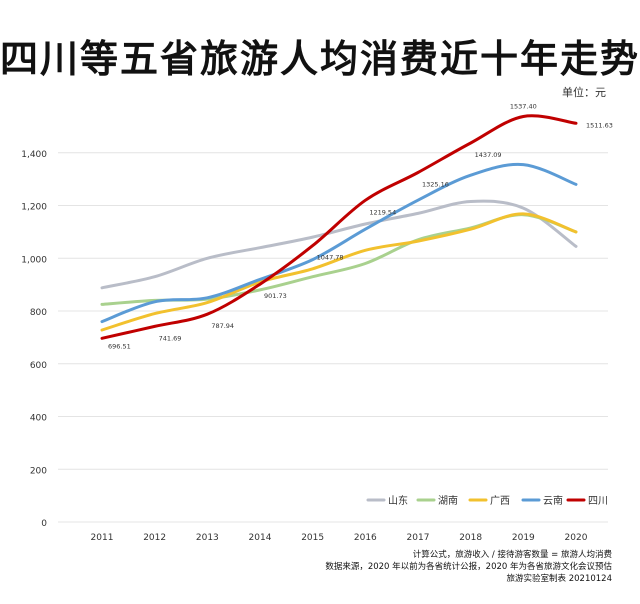 This screenshot has width=640, height=604. Describe the element at coordinates (275, 296) in the screenshot. I see `data-label: 901.73` at that location.